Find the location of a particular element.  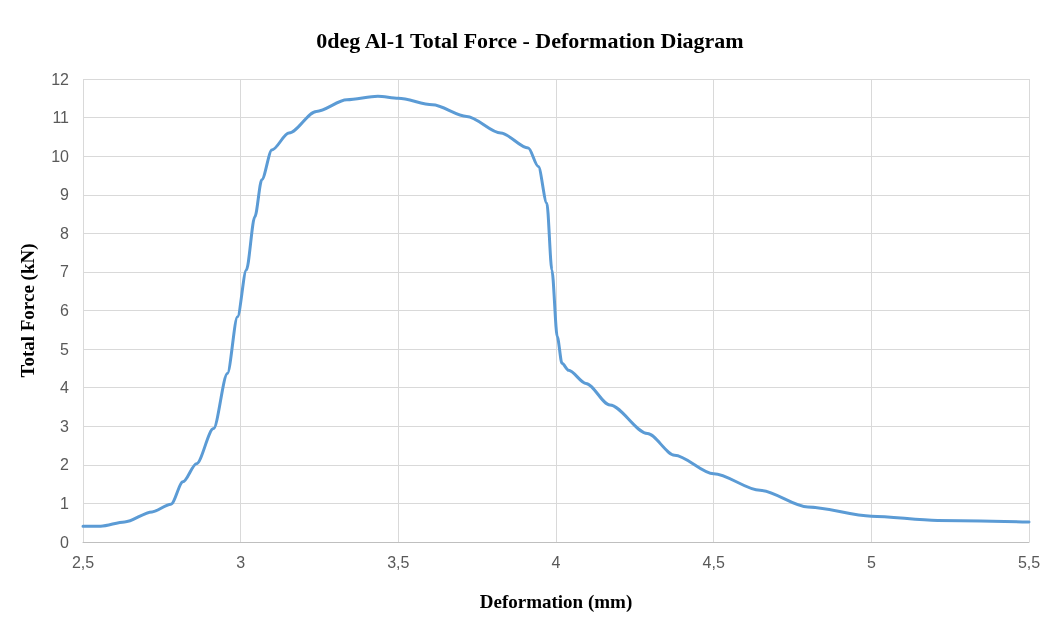

y-tick-label: 9 is located at coordinates (65, 195).